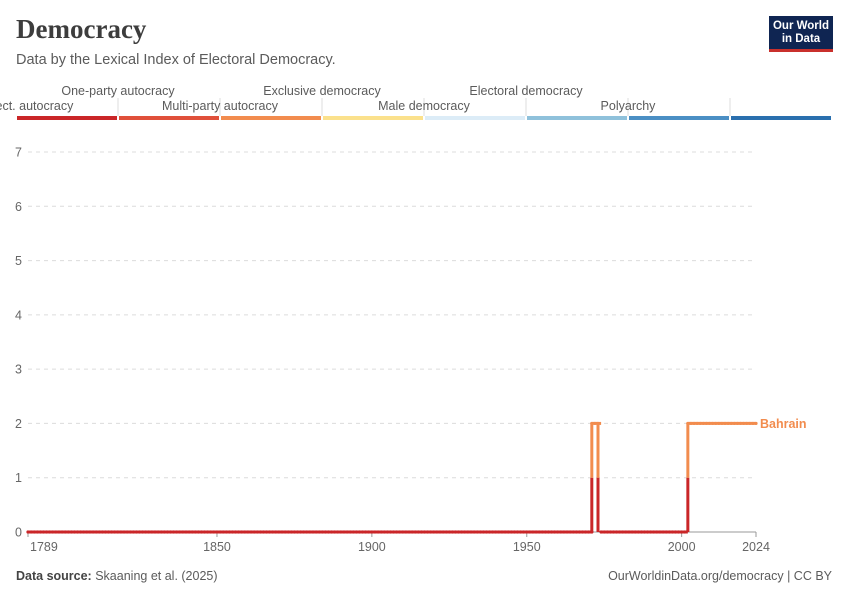 The height and width of the screenshot is (600, 850). I want to click on logo-line-2: in Data, so click(801, 39).